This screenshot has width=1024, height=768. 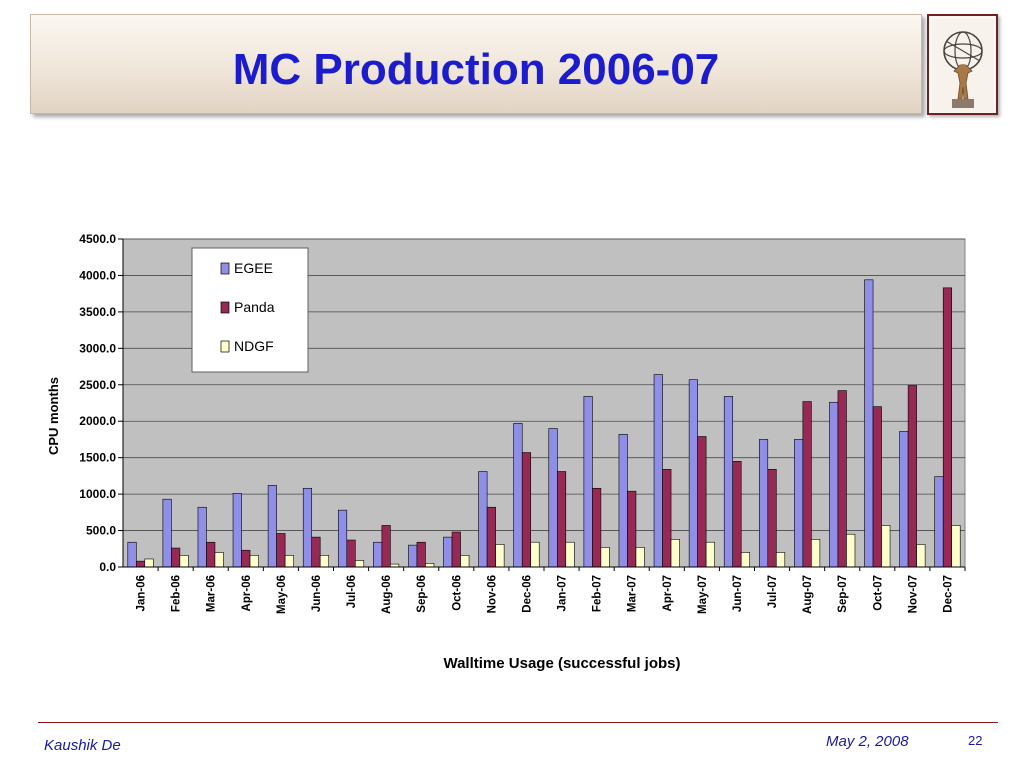 What do you see at coordinates (97, 348) in the screenshot?
I see `y-tick-label: 3000.0` at bounding box center [97, 348].